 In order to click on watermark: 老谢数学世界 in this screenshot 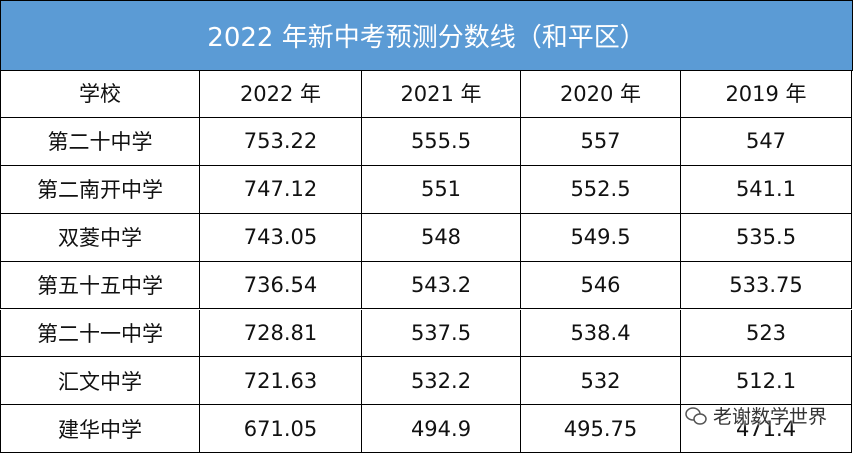, I will do `click(756, 415)`.